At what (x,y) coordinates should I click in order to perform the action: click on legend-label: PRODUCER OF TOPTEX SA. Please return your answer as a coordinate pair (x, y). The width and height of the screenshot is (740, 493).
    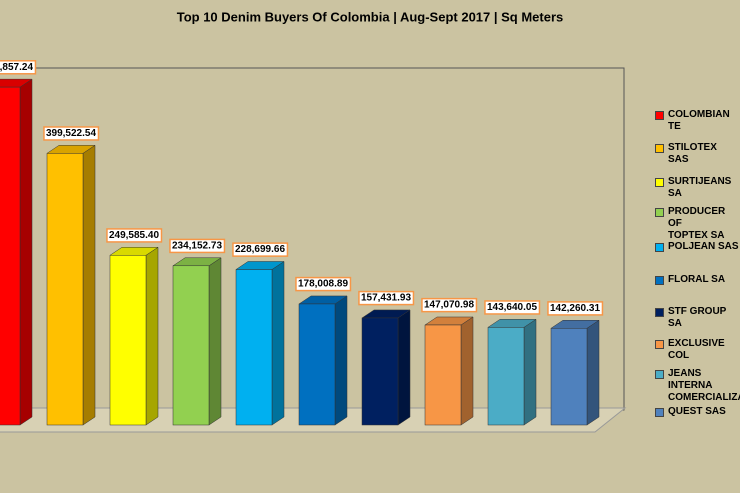
    Looking at the image, I should click on (697, 223).